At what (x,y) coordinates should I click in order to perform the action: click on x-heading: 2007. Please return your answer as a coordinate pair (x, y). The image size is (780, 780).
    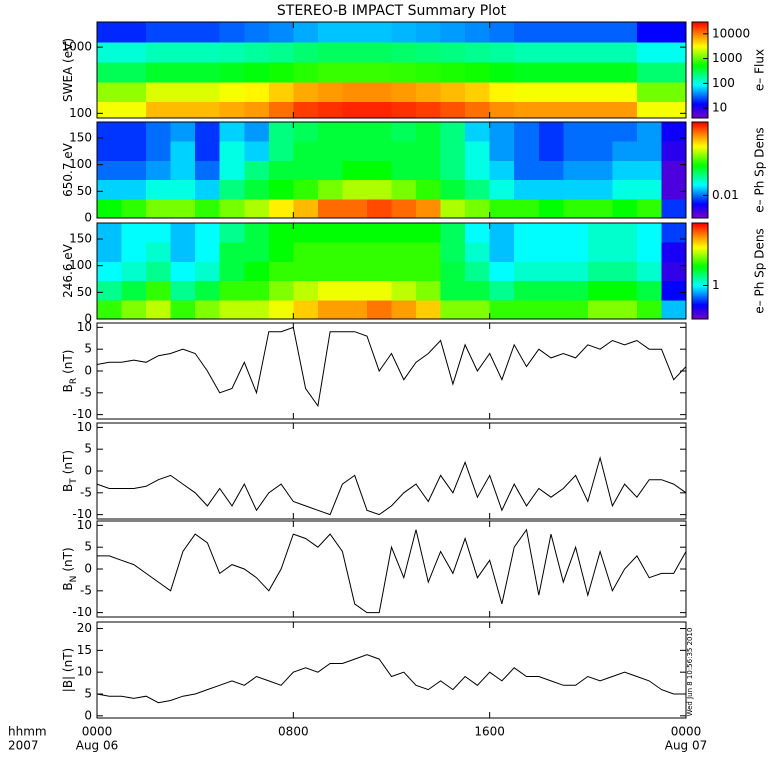
    Looking at the image, I should click on (23, 746).